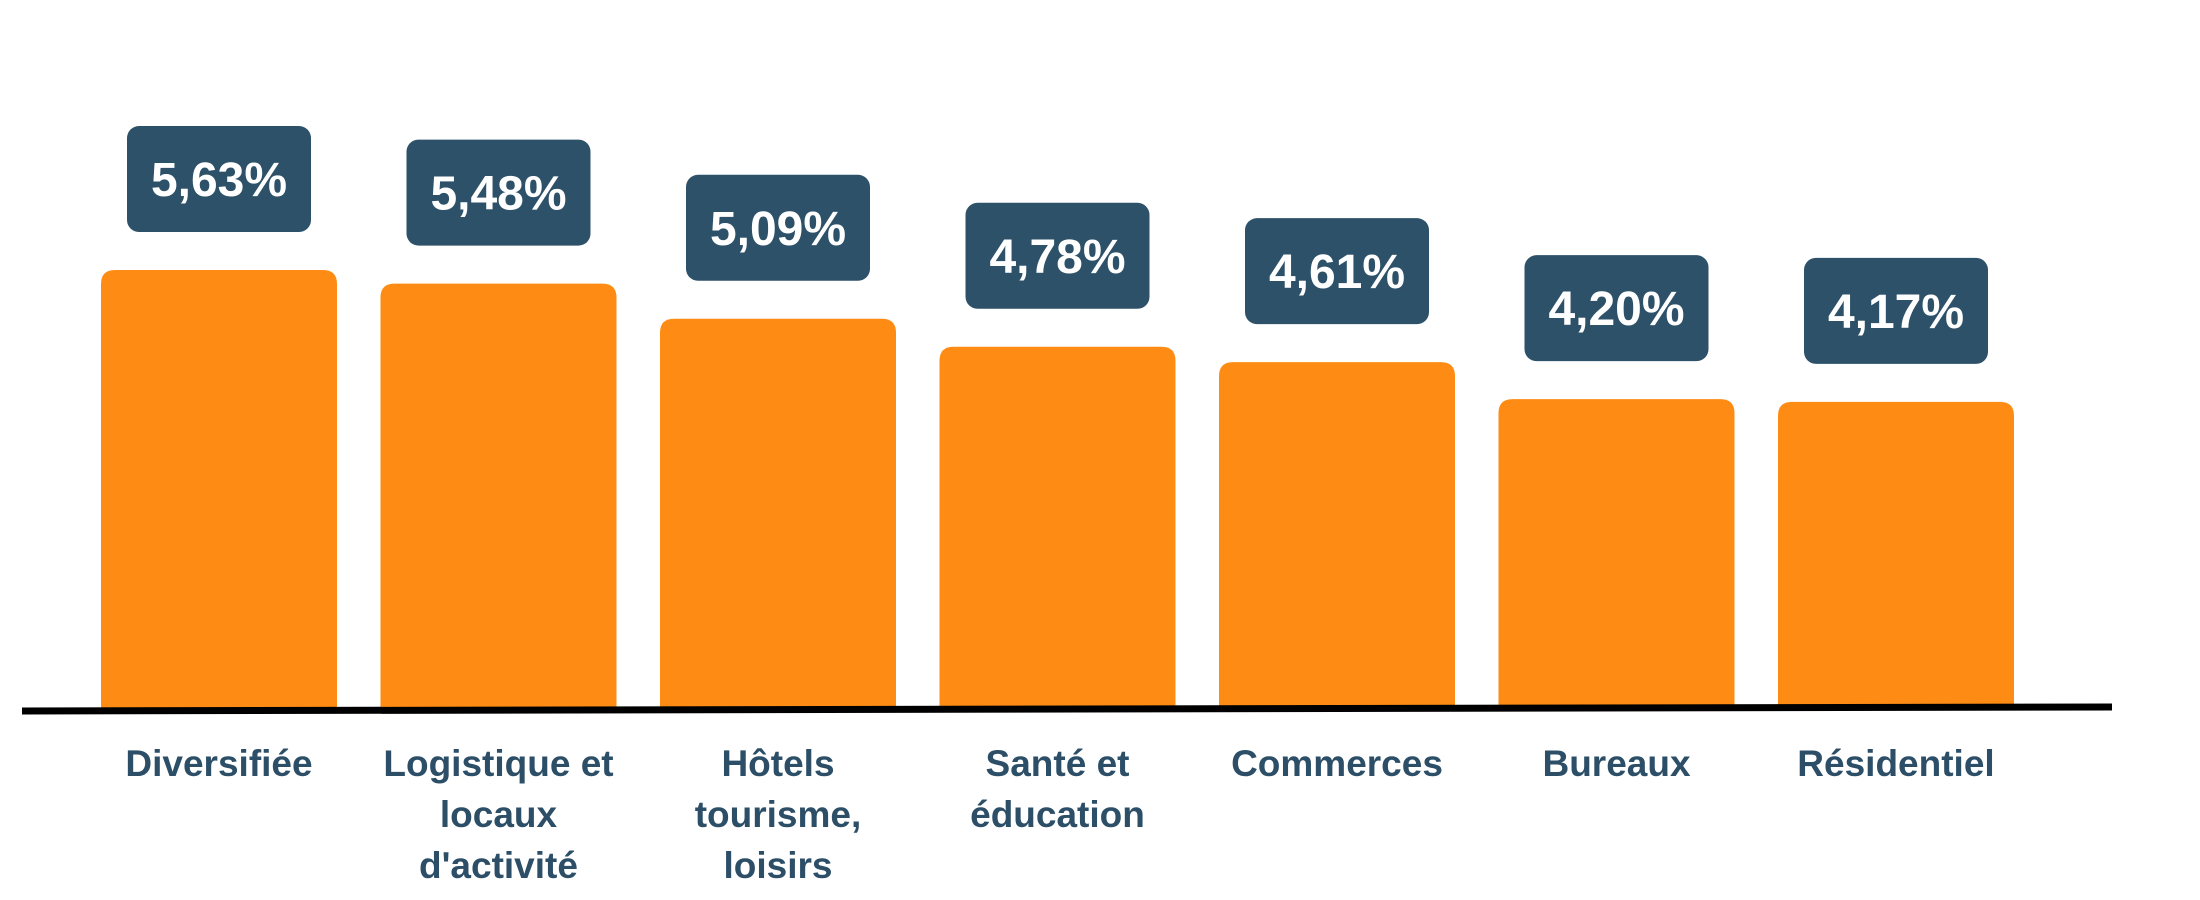 This screenshot has width=2200, height=900. I want to click on category-label-2-line-2: loisirs, so click(778, 865).